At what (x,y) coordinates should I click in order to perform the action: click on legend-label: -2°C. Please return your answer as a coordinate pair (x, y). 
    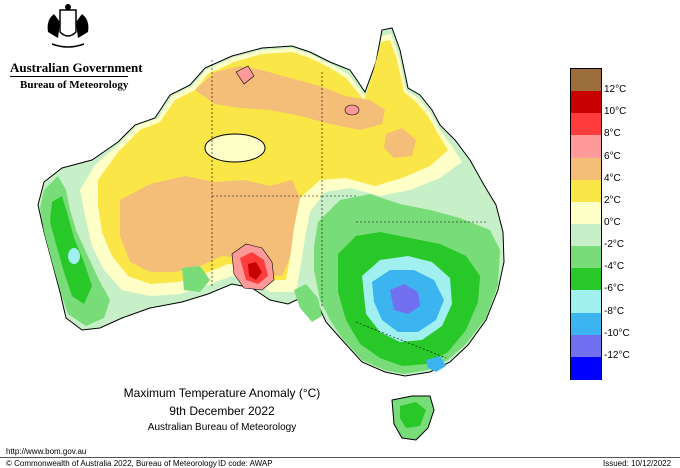
    Looking at the image, I should click on (614, 245).